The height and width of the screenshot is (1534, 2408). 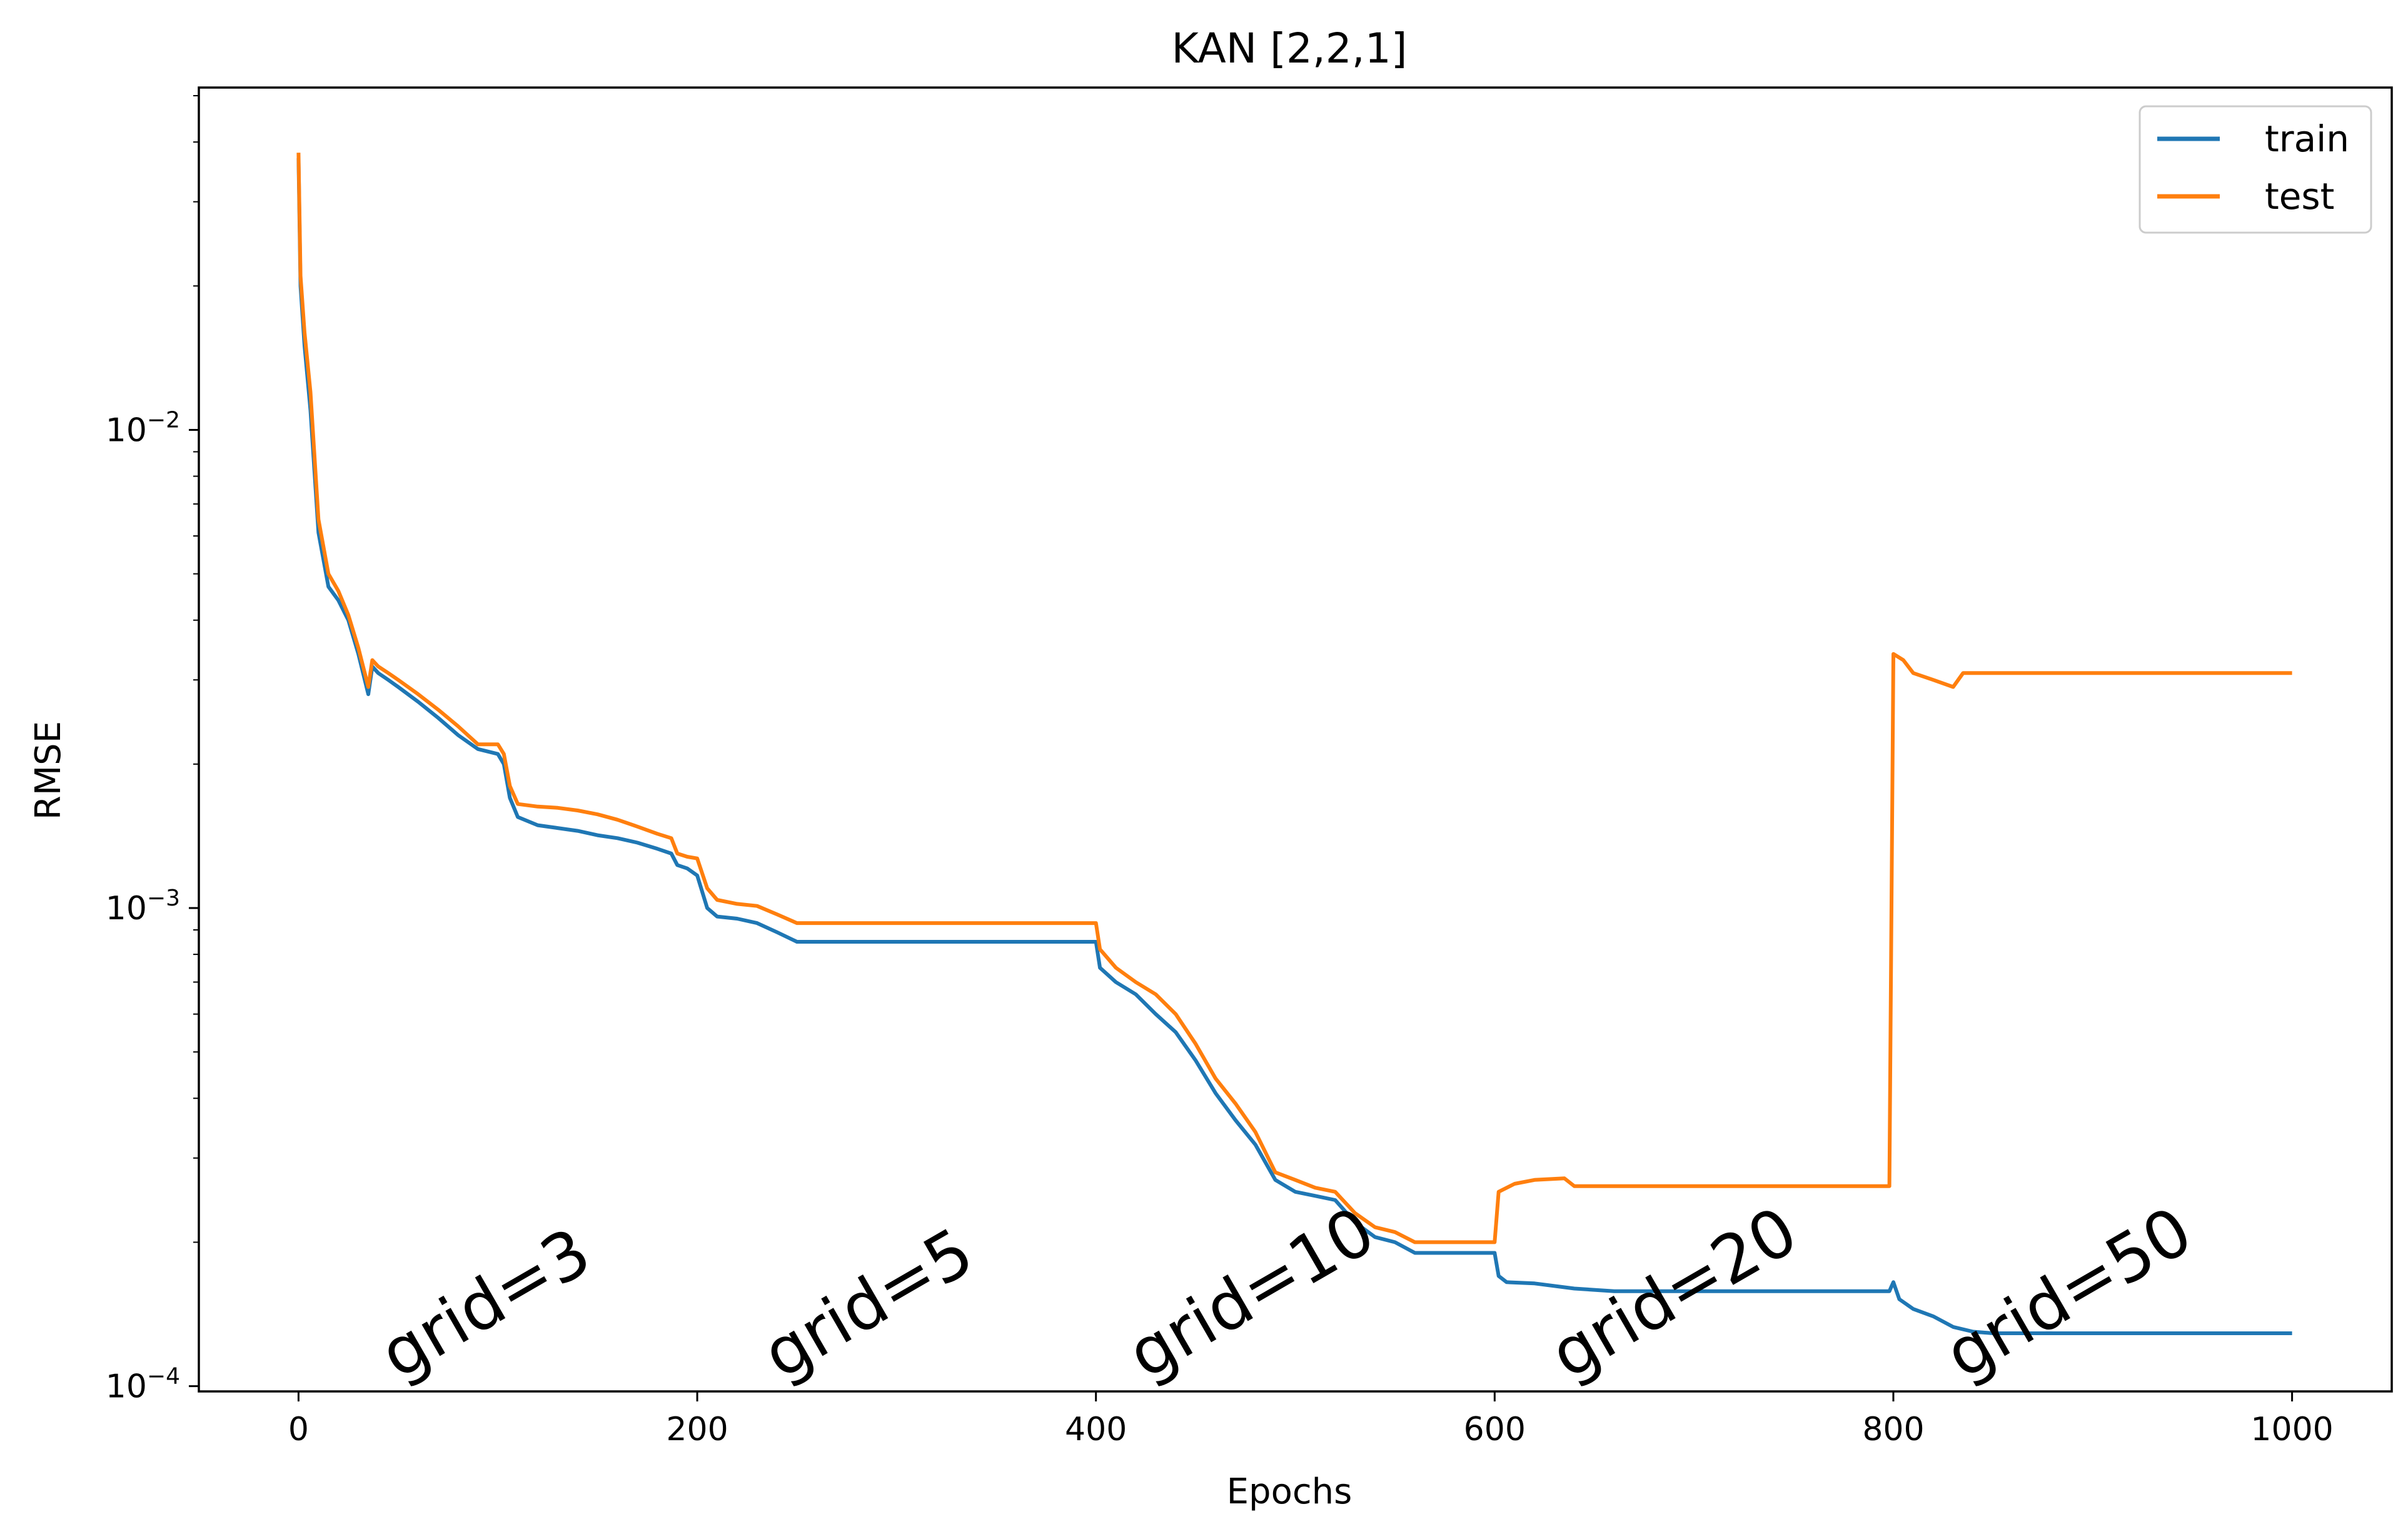 What do you see at coordinates (1096, 1430) in the screenshot?
I see `x-tick-label: 400` at bounding box center [1096, 1430].